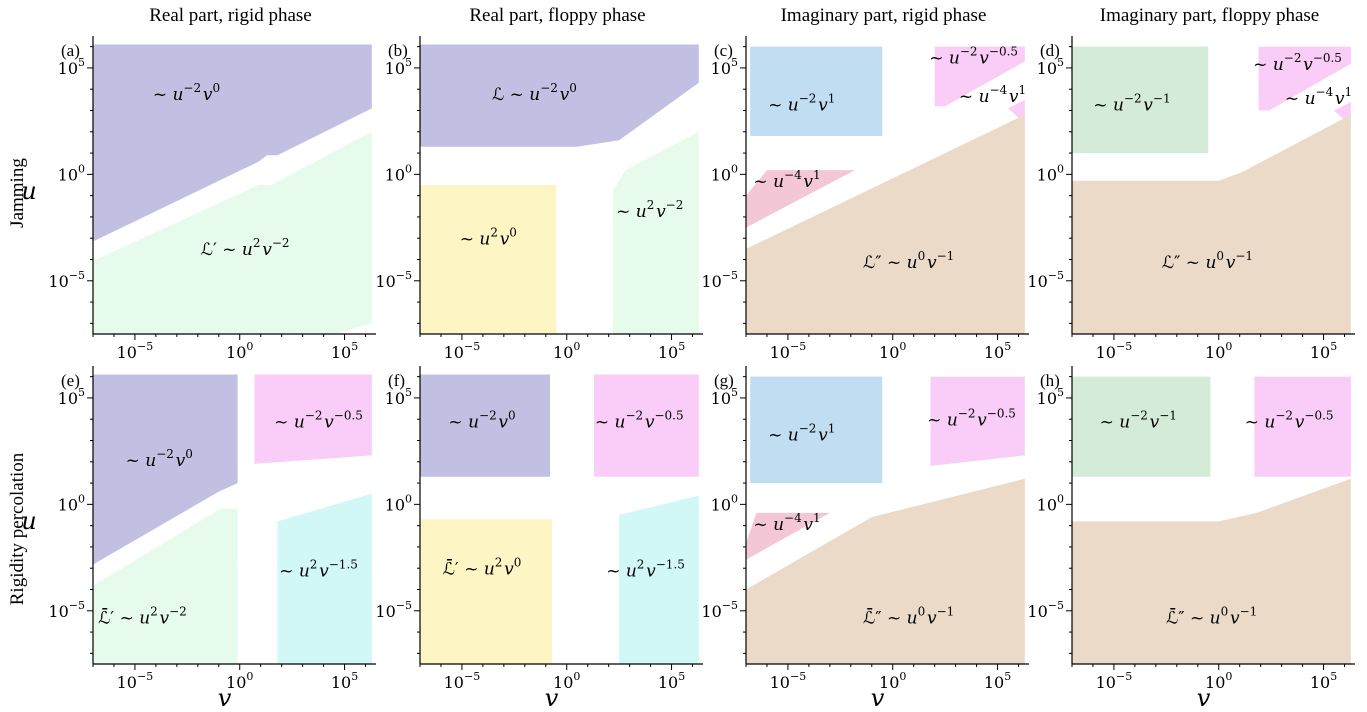 Image resolution: width=1367 pixels, height=712 pixels. What do you see at coordinates (483, 568) in the screenshot?
I see `region-label-3: ℒ̄′ ~ u2 v0` at bounding box center [483, 568].